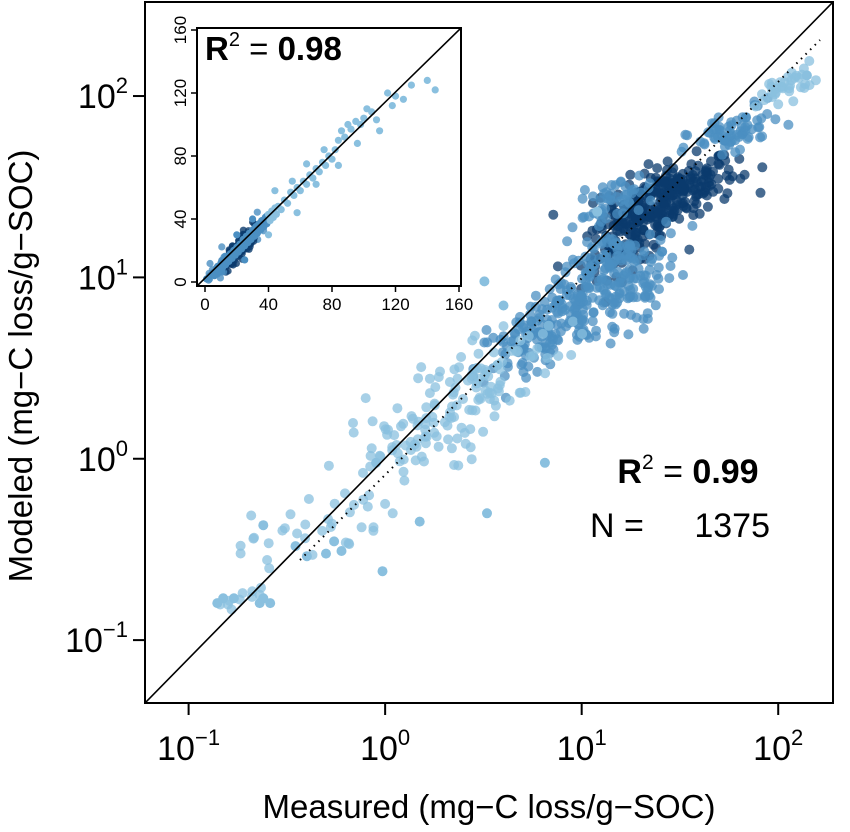 The image size is (850, 832). I want to click on inset-fit-line, so click(329, 157).